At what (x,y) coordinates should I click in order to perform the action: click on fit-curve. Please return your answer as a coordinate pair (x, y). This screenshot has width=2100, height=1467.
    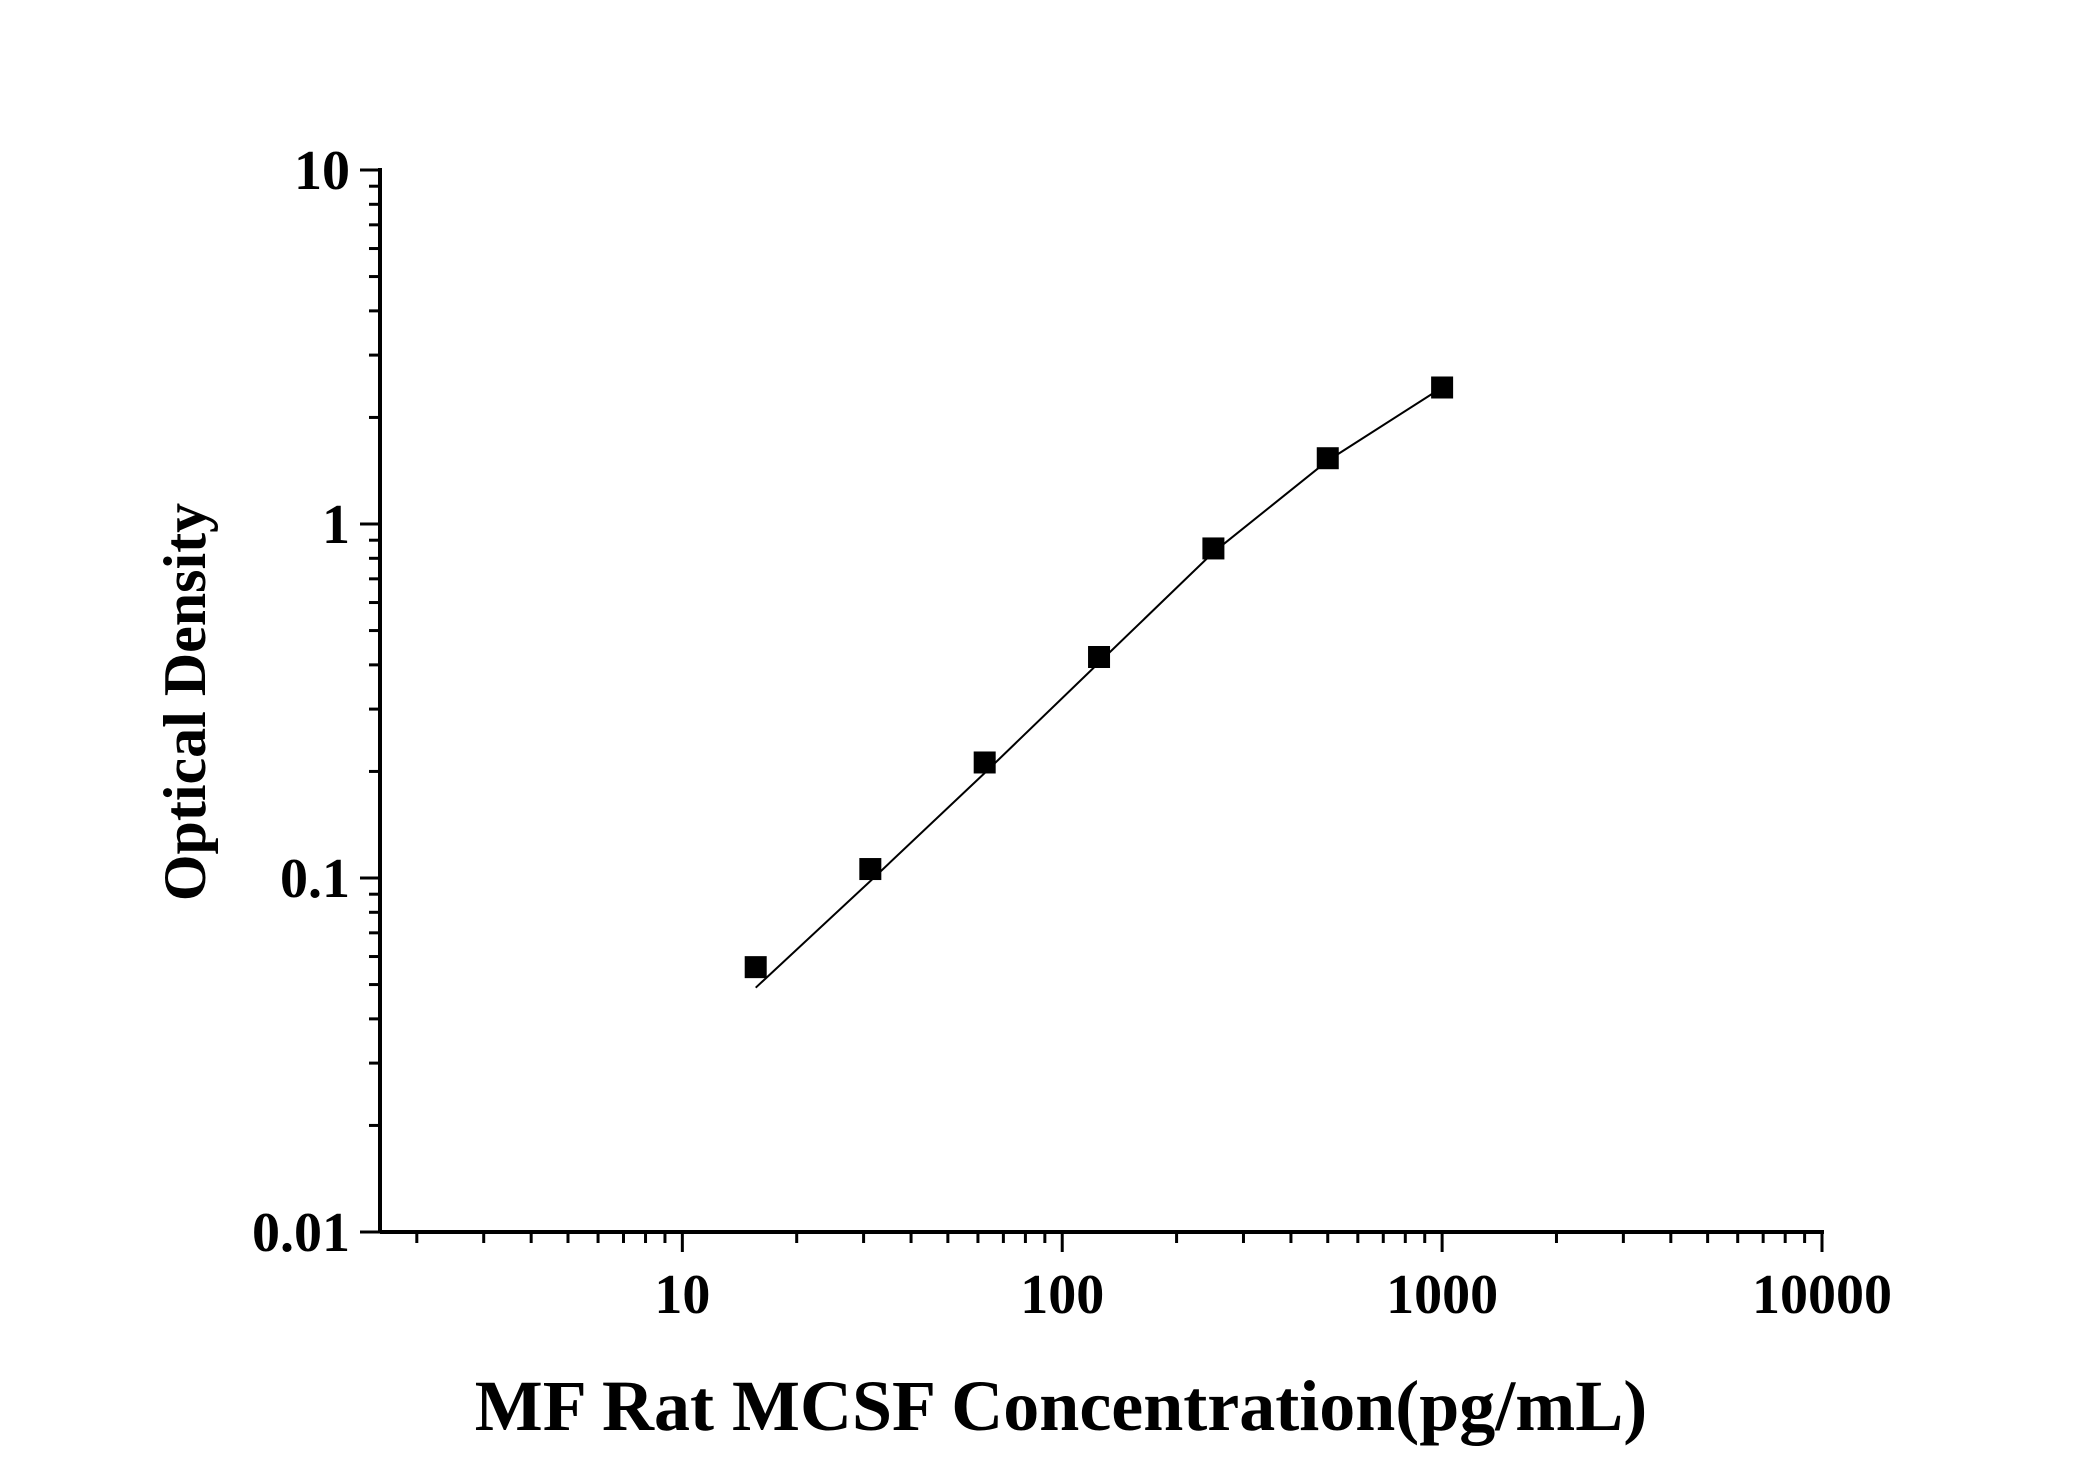
    Looking at the image, I should click on (1099, 687).